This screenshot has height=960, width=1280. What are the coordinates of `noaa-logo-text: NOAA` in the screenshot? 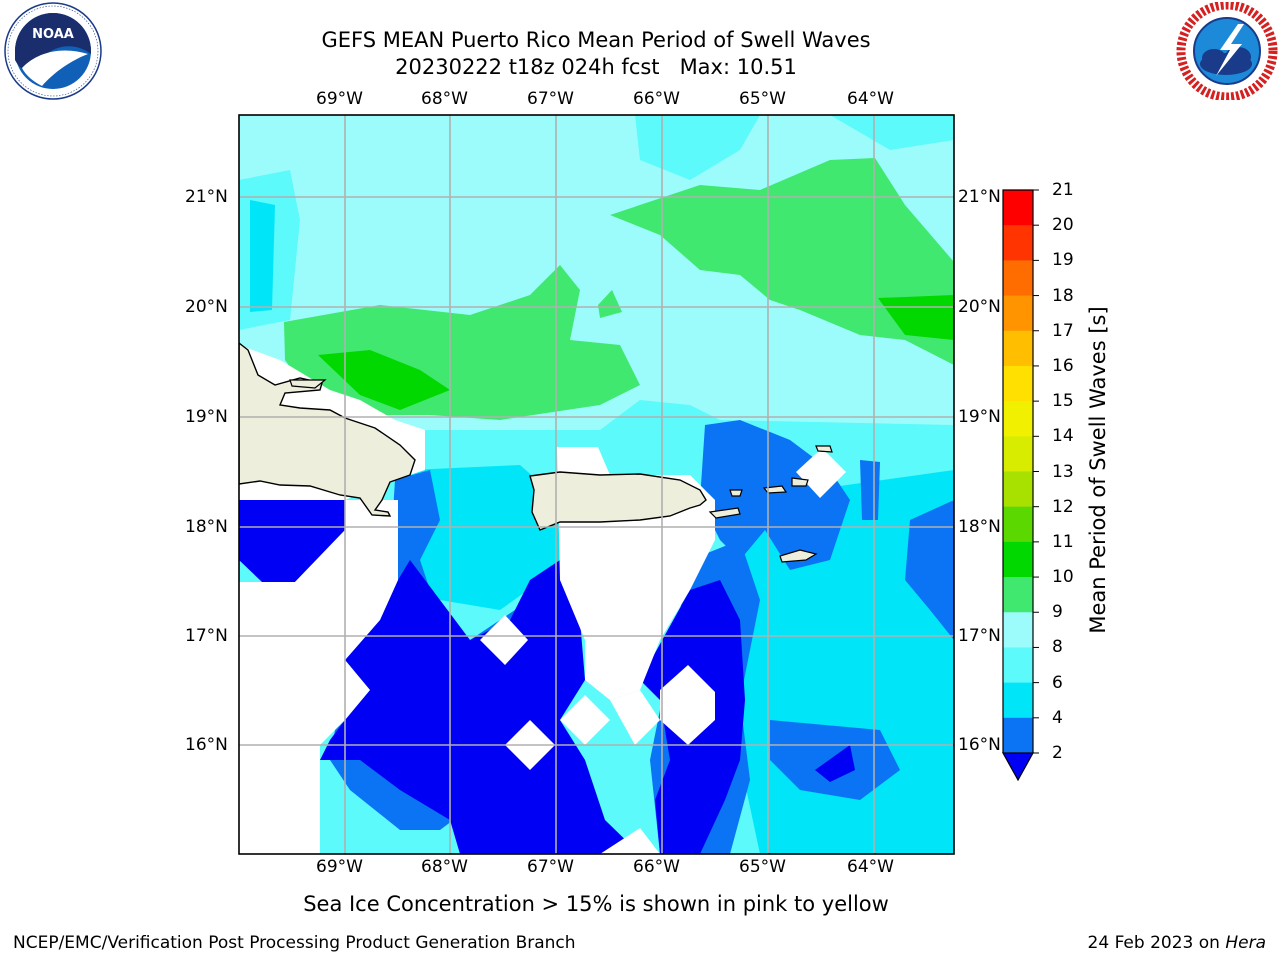 It's located at (53, 34).